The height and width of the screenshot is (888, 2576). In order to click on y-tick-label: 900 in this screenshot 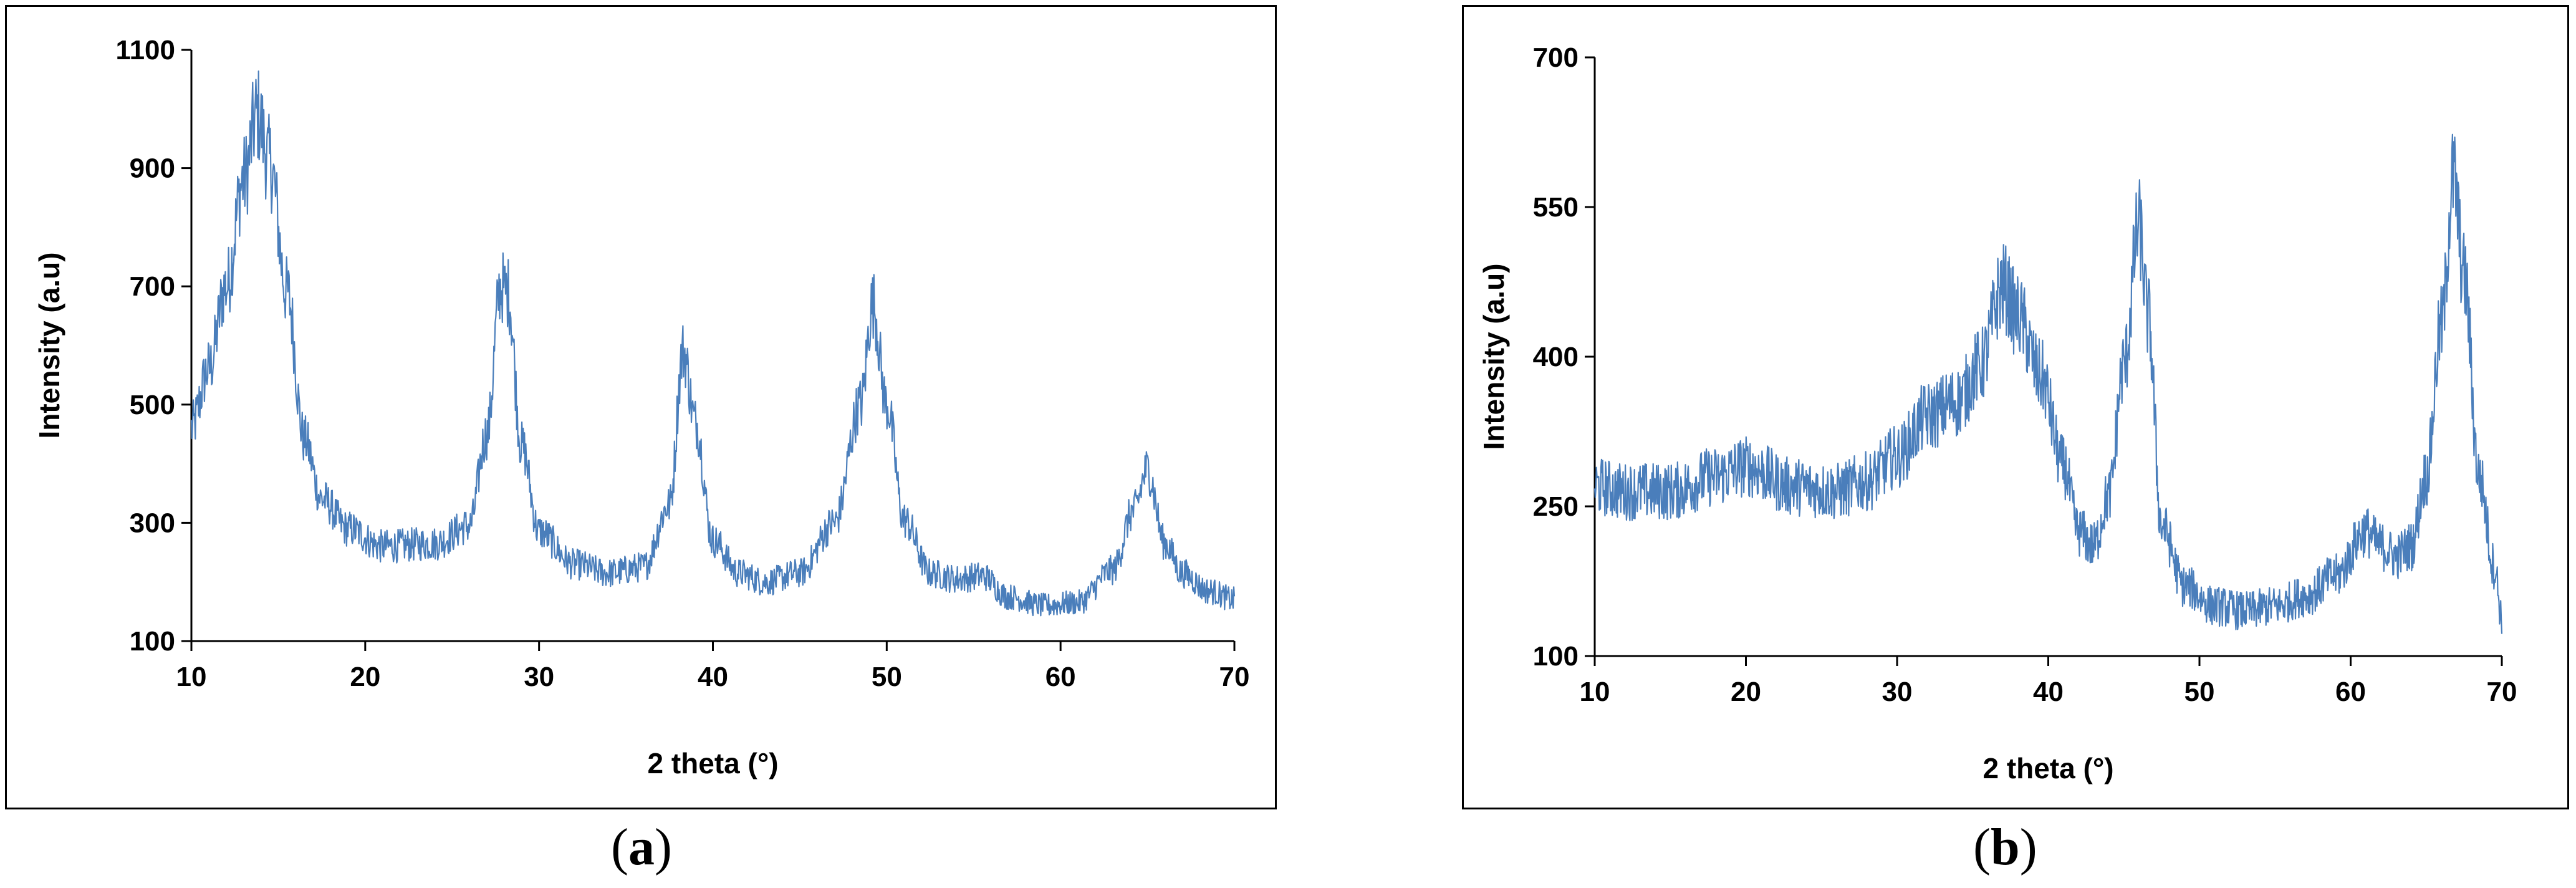, I will do `click(152, 168)`.